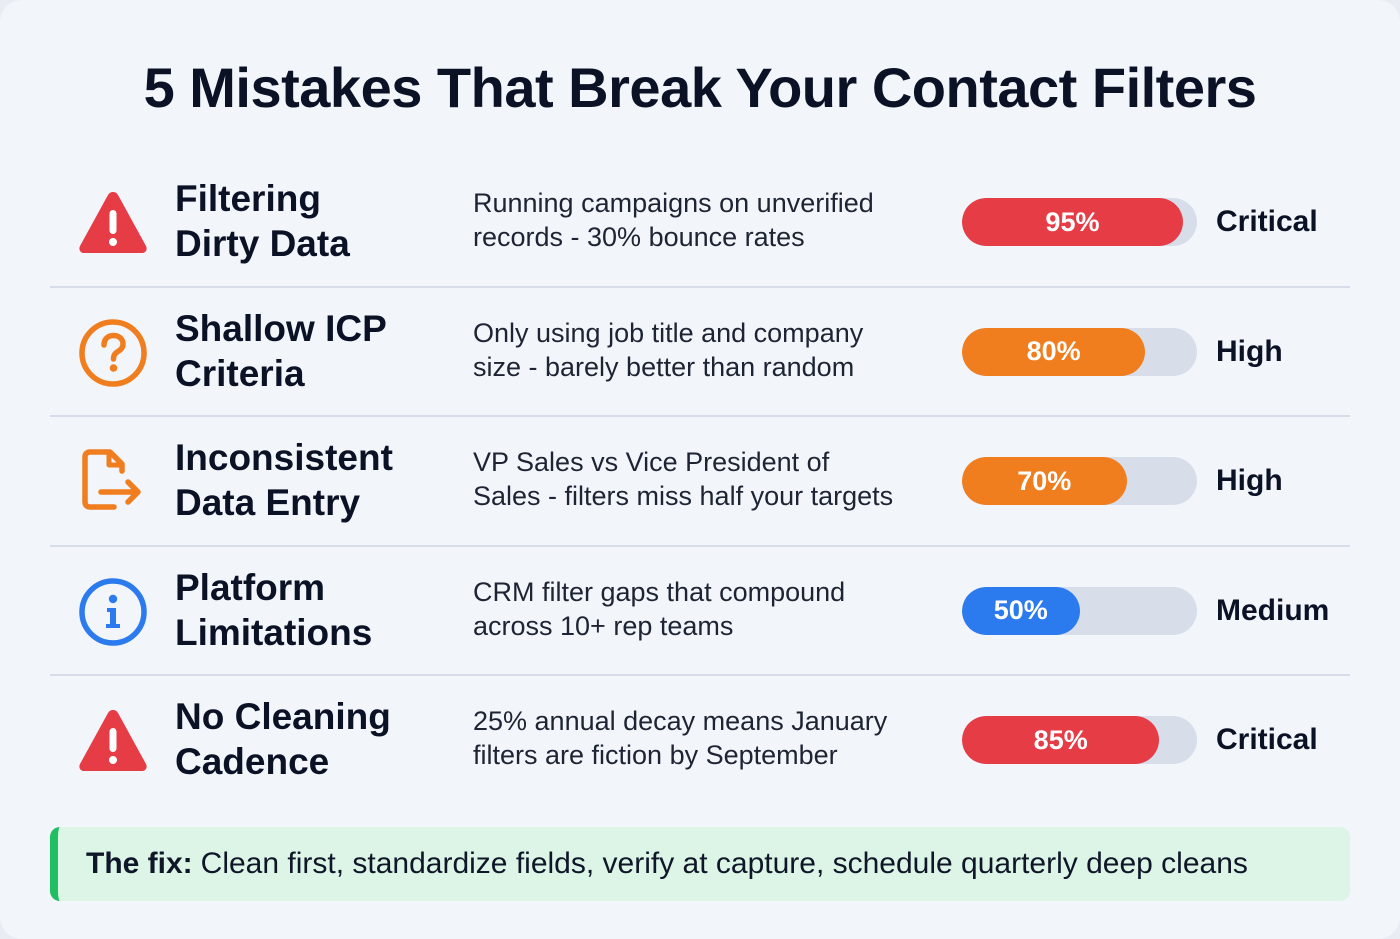 The height and width of the screenshot is (939, 1400). I want to click on mistake-title: Platform Limitations, so click(274, 609).